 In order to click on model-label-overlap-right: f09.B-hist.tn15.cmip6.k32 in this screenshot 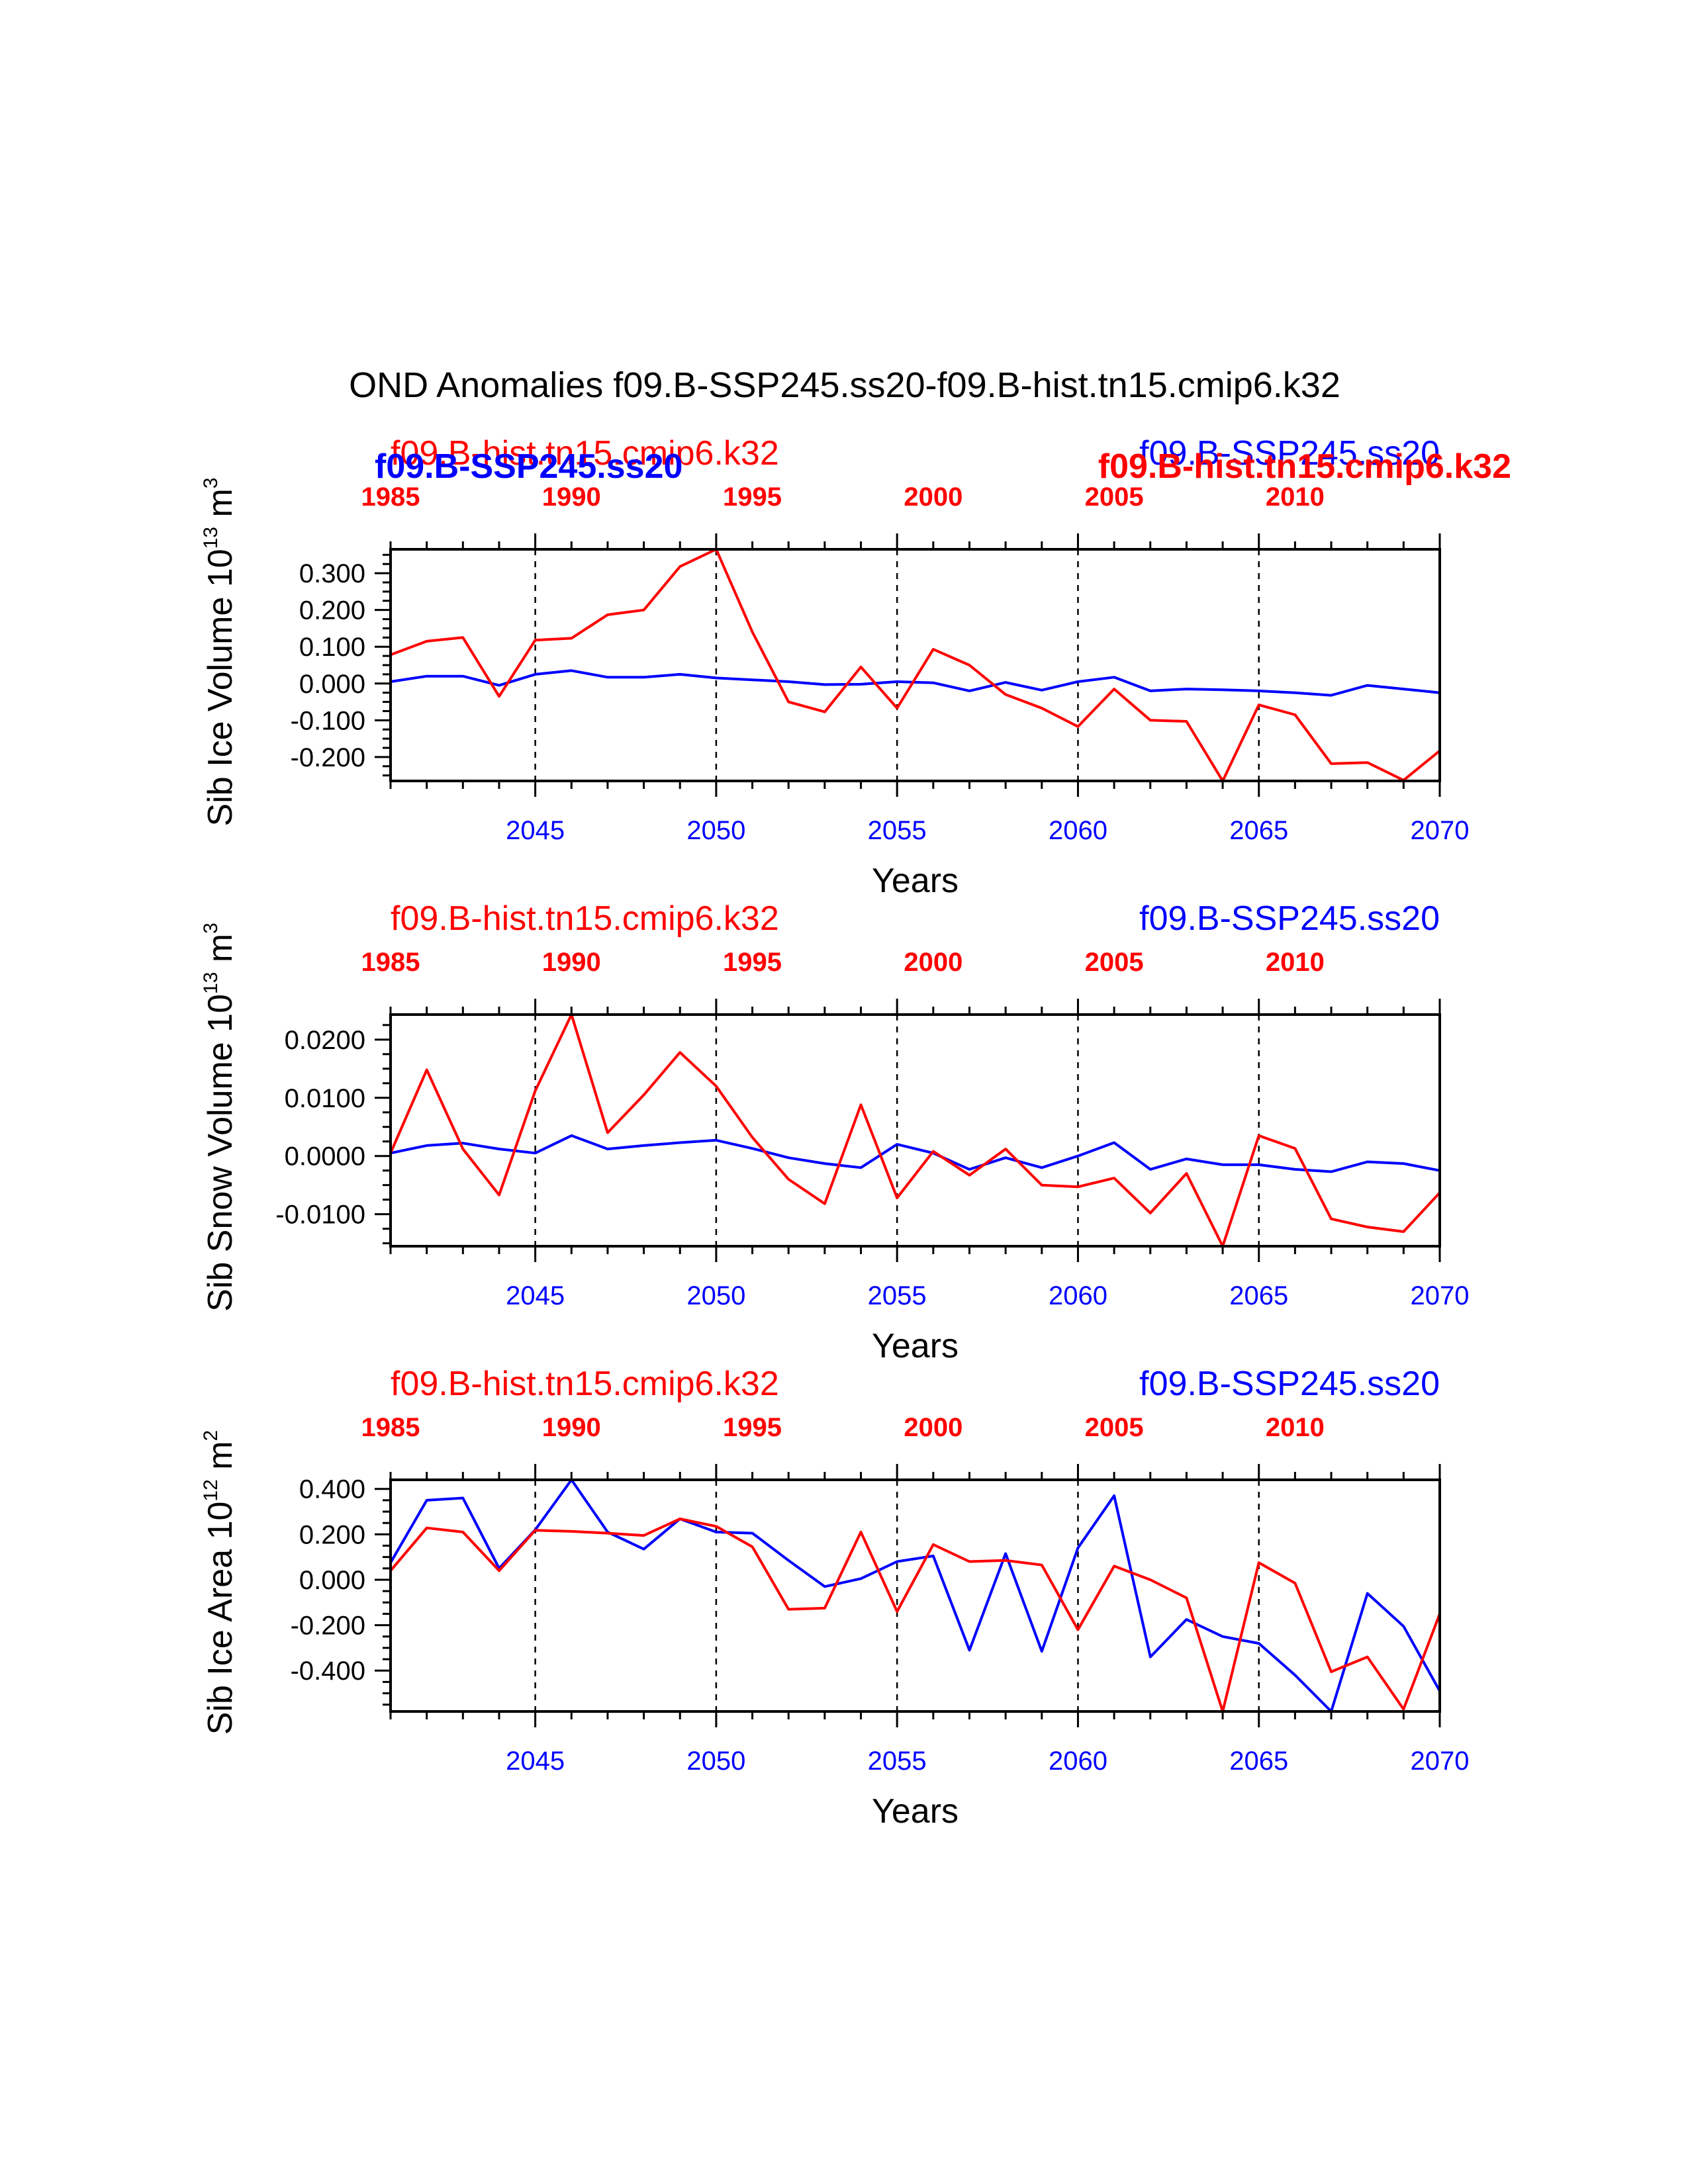, I will do `click(1304, 466)`.